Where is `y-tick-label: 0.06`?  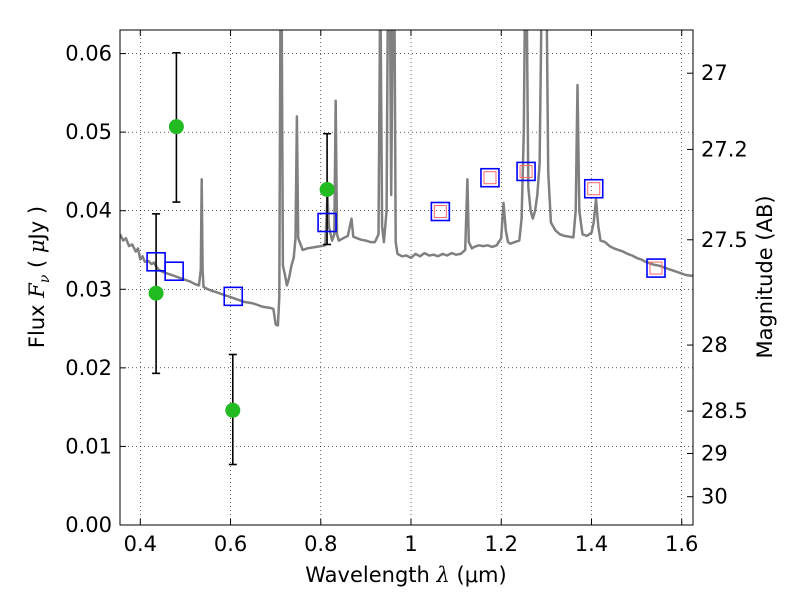
y-tick-label: 0.06 is located at coordinates (88, 54).